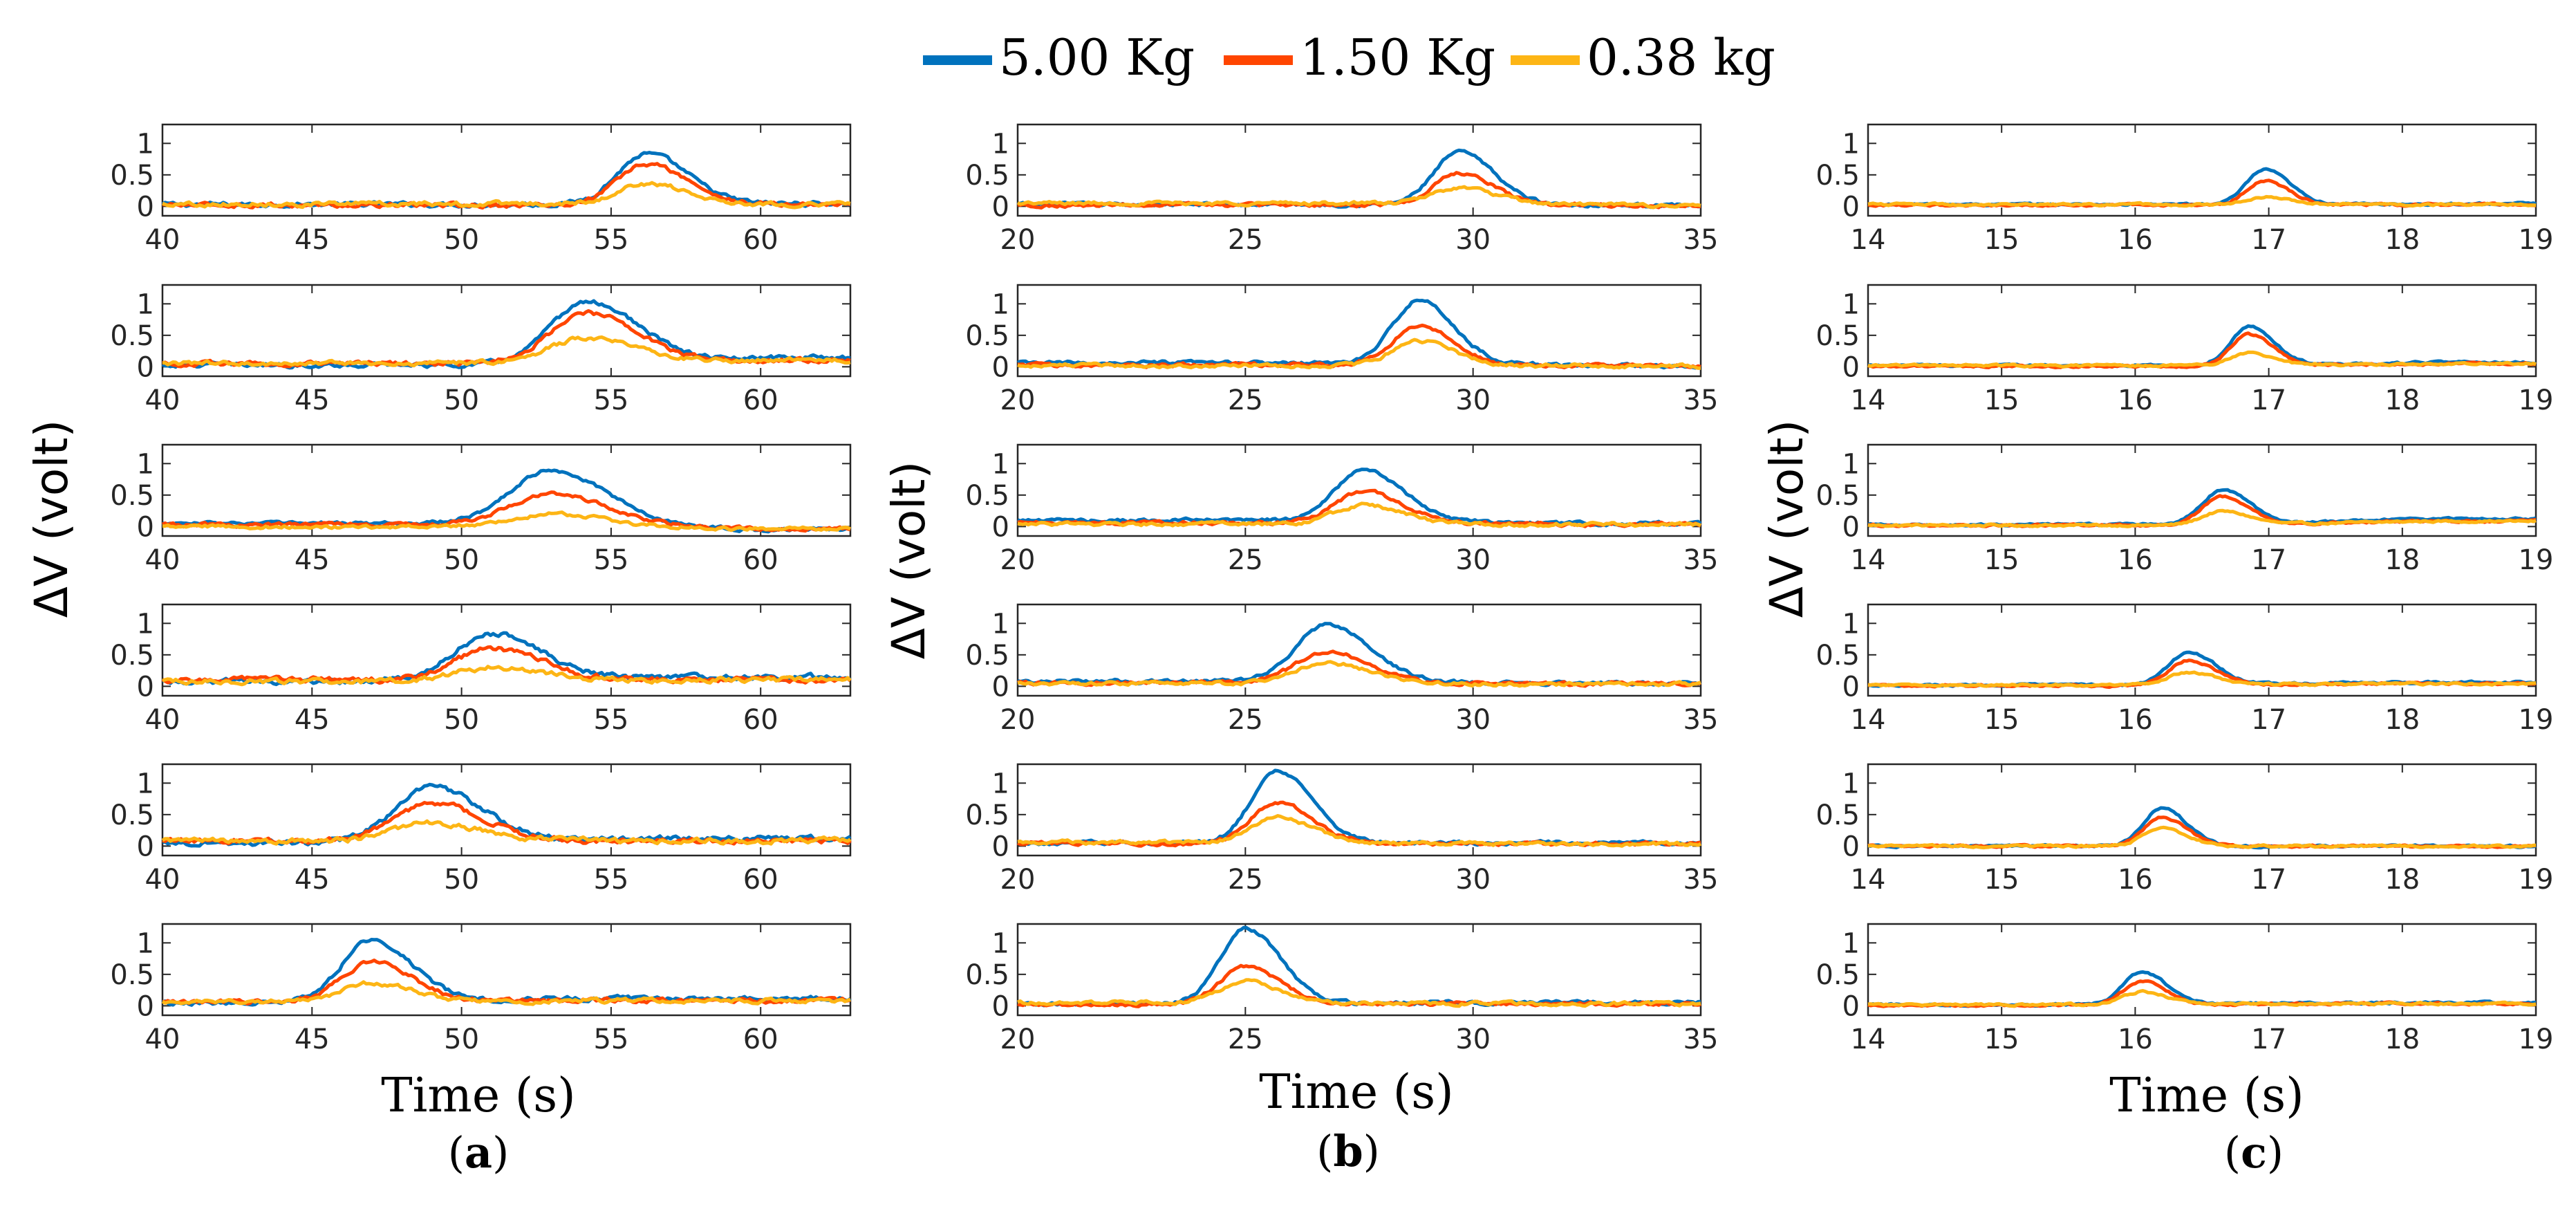 Image resolution: width=2576 pixels, height=1211 pixels. I want to click on xtick-label-b-4-2: 30, so click(1473, 720).